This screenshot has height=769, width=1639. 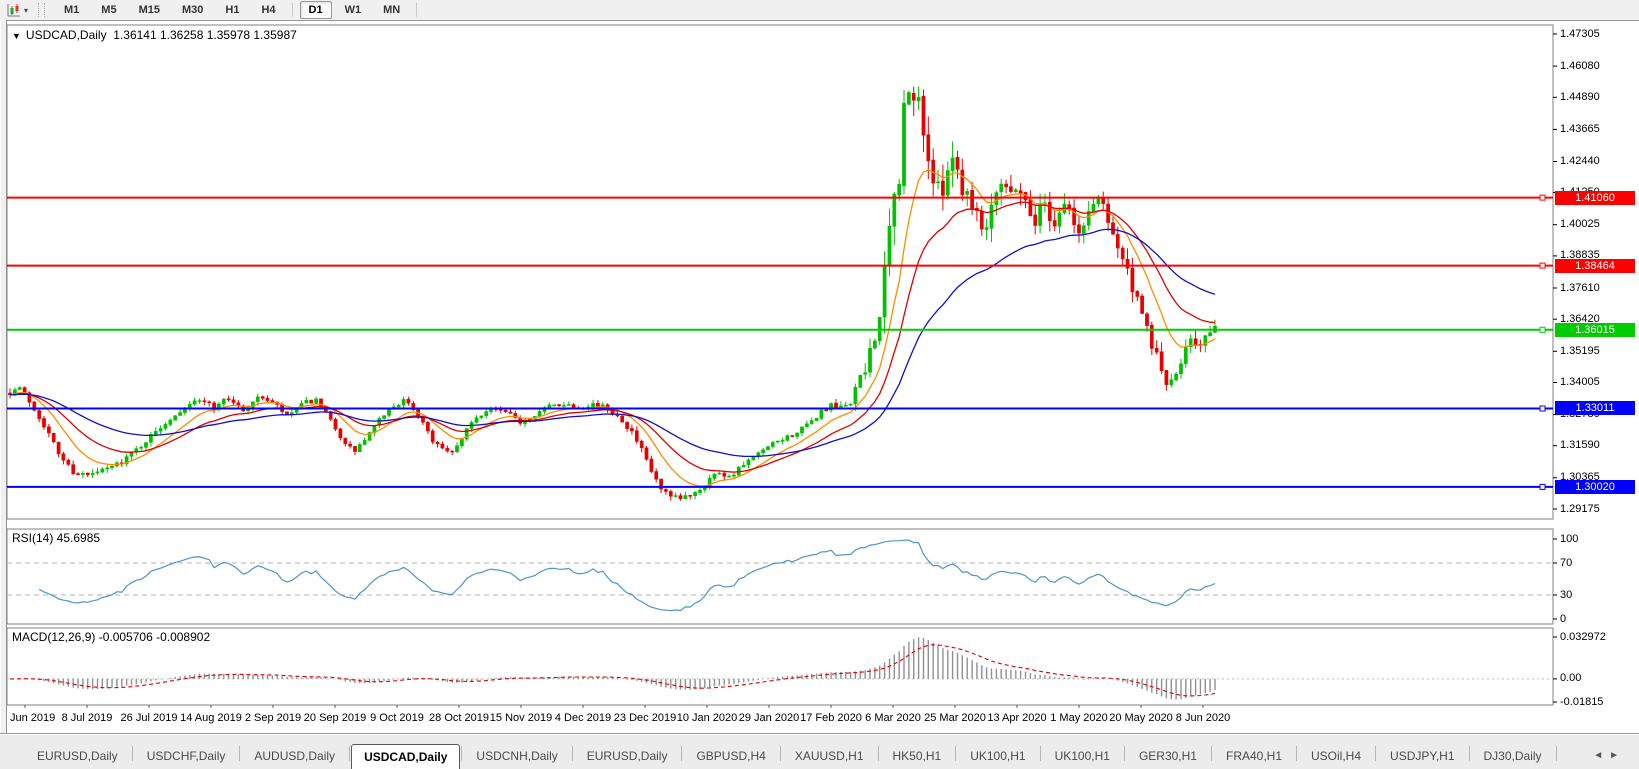 I want to click on timeframe-button-w1: W1, so click(x=353, y=10).